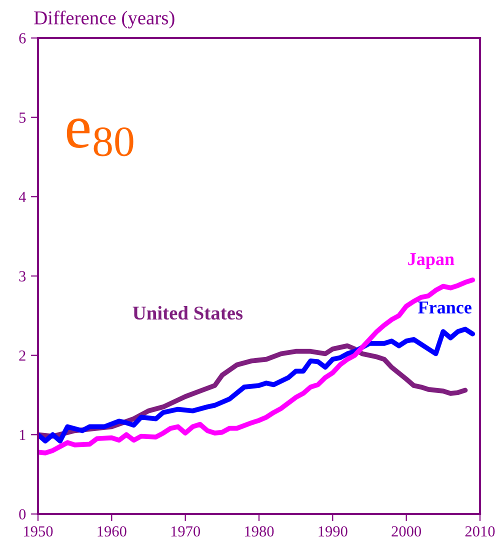 The image size is (498, 542). Describe the element at coordinates (23, 435) in the screenshot. I see `y-tick-label: 1` at that location.